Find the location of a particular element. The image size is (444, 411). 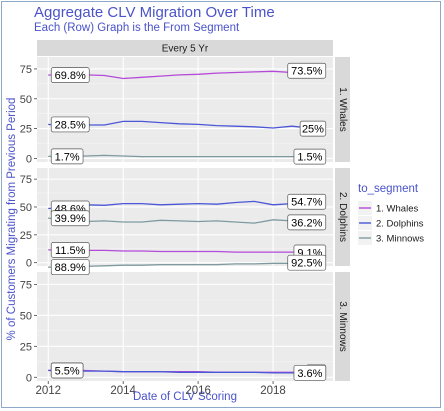

data-label: 3.6% is located at coordinates (309, 374).